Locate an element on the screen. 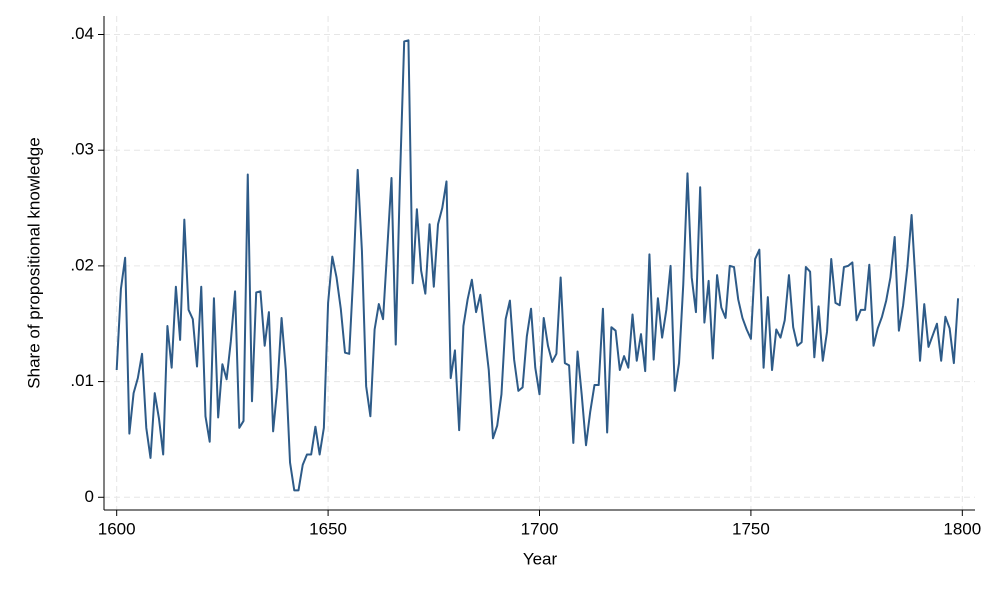 This screenshot has width=996, height=598. y-tick-label: .04 is located at coordinates (82, 33).